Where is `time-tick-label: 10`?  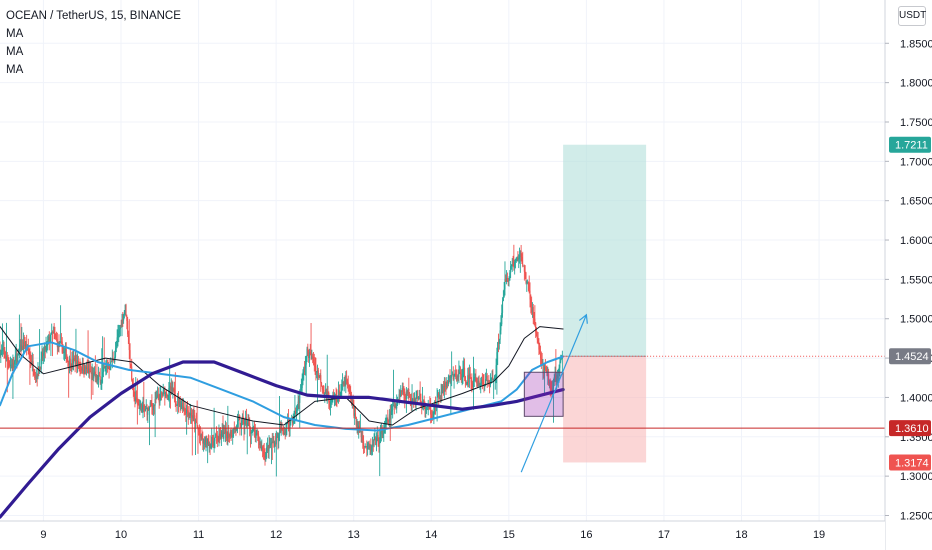 time-tick-label: 10 is located at coordinates (121, 535).